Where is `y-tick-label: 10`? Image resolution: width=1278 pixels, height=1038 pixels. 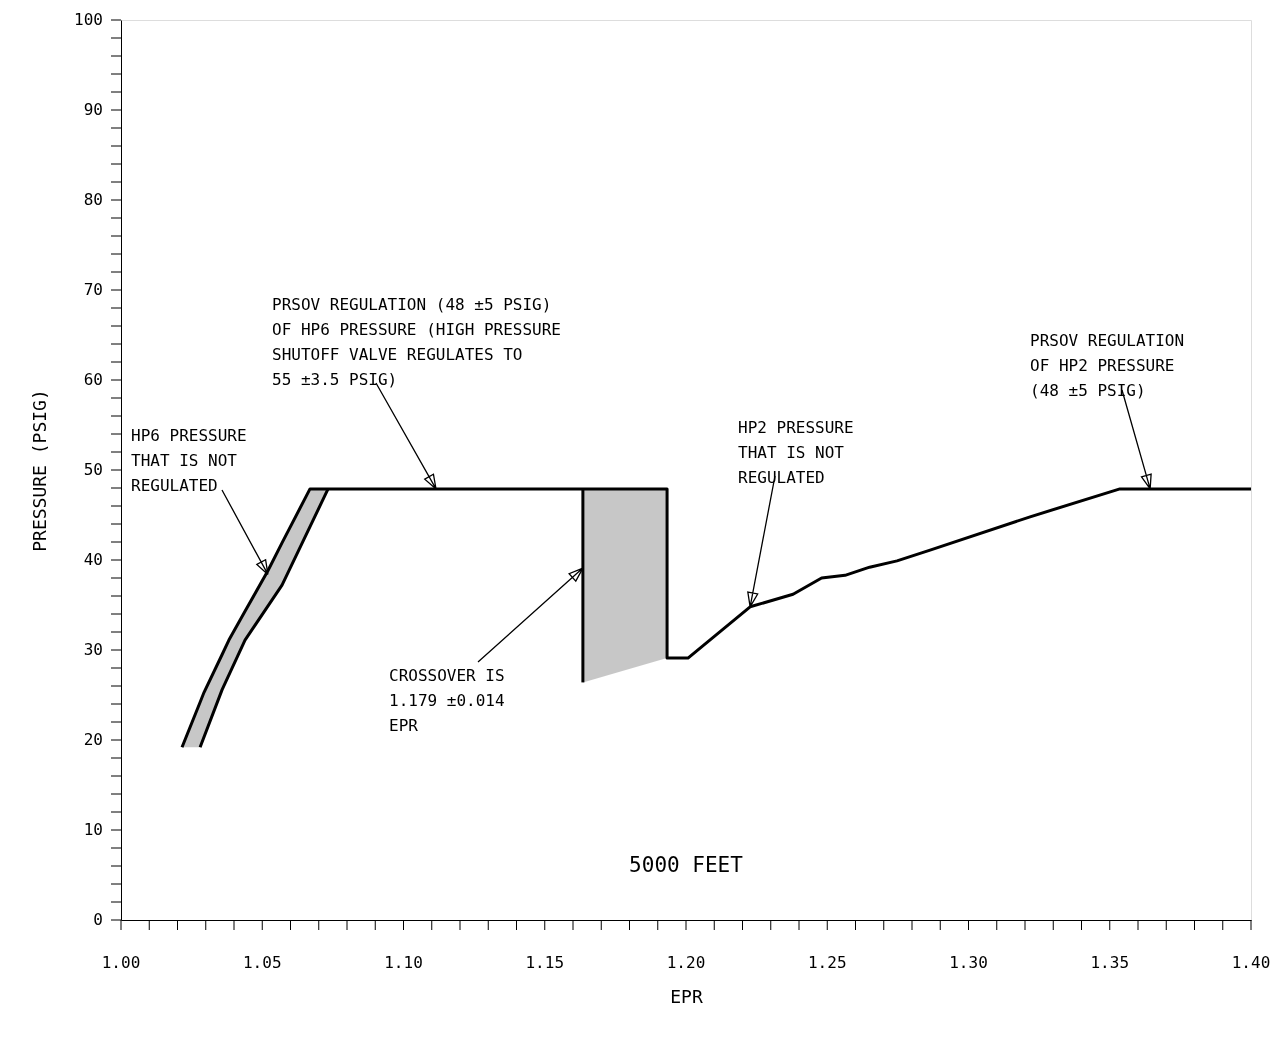 y-tick-label: 10 is located at coordinates (93, 829).